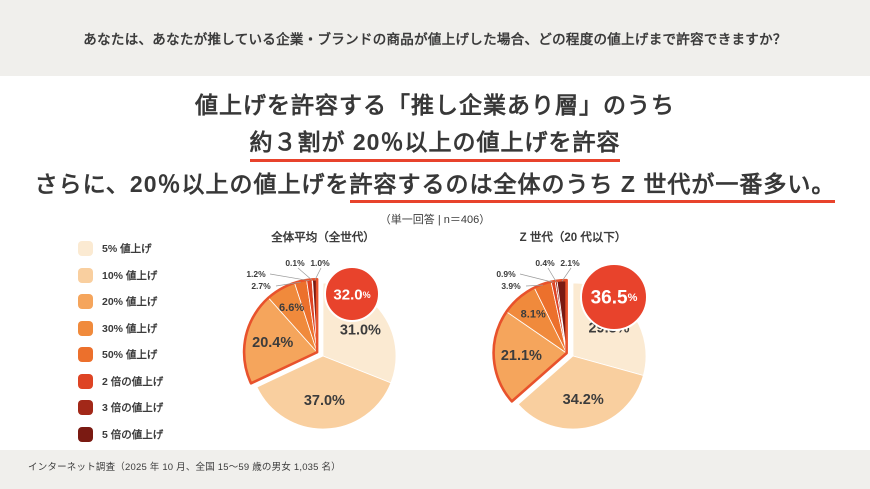 The width and height of the screenshot is (870, 489). I want to click on headline-text-3-underlined: 許容するのは全体のうち Z 世代が一番多い。, so click(592, 187).